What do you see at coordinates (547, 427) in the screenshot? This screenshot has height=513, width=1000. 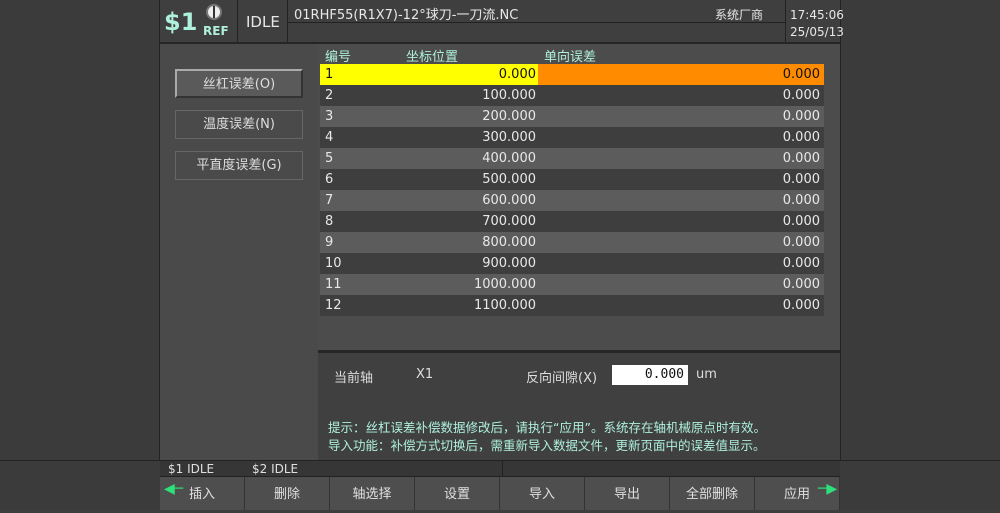 I see `tip-line-1: 提示：丝杠误差补偿数据修改后，请执行“应用”。系统存在轴机械原点时有效。` at bounding box center [547, 427].